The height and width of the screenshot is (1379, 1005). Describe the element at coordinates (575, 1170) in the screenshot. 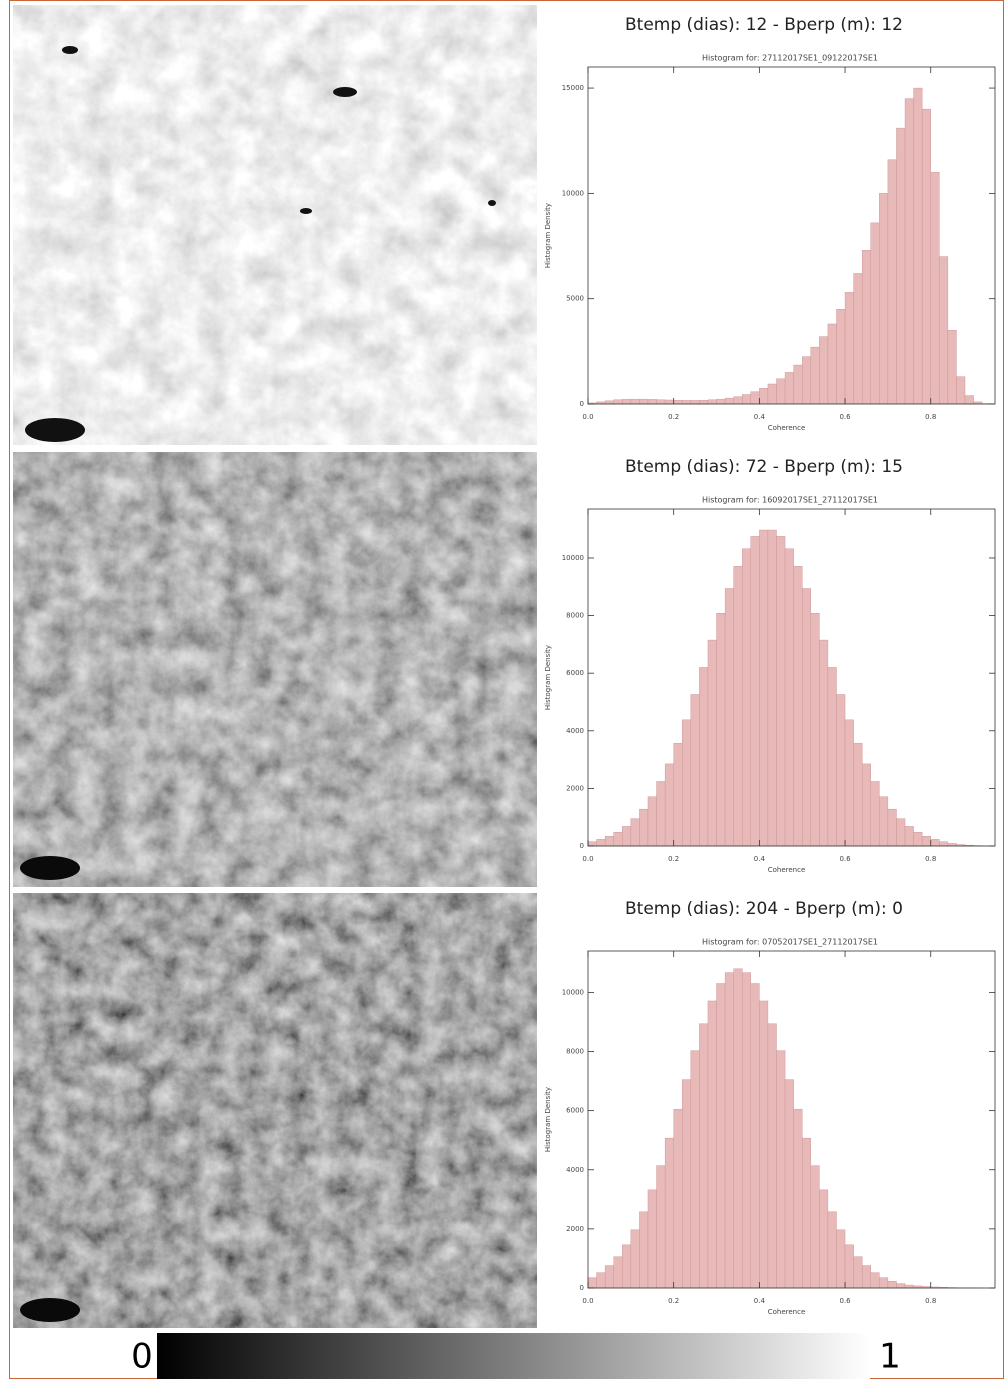

I see `y-tick-label: 4000` at that location.